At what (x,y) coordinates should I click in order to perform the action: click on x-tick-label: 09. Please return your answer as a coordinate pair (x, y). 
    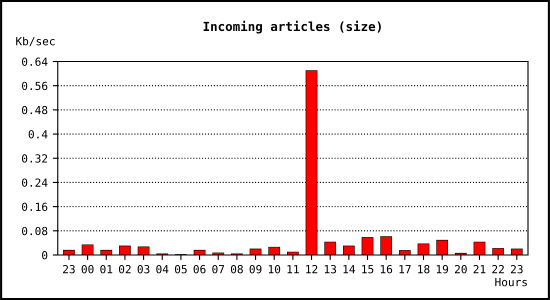
    Looking at the image, I should click on (256, 269).